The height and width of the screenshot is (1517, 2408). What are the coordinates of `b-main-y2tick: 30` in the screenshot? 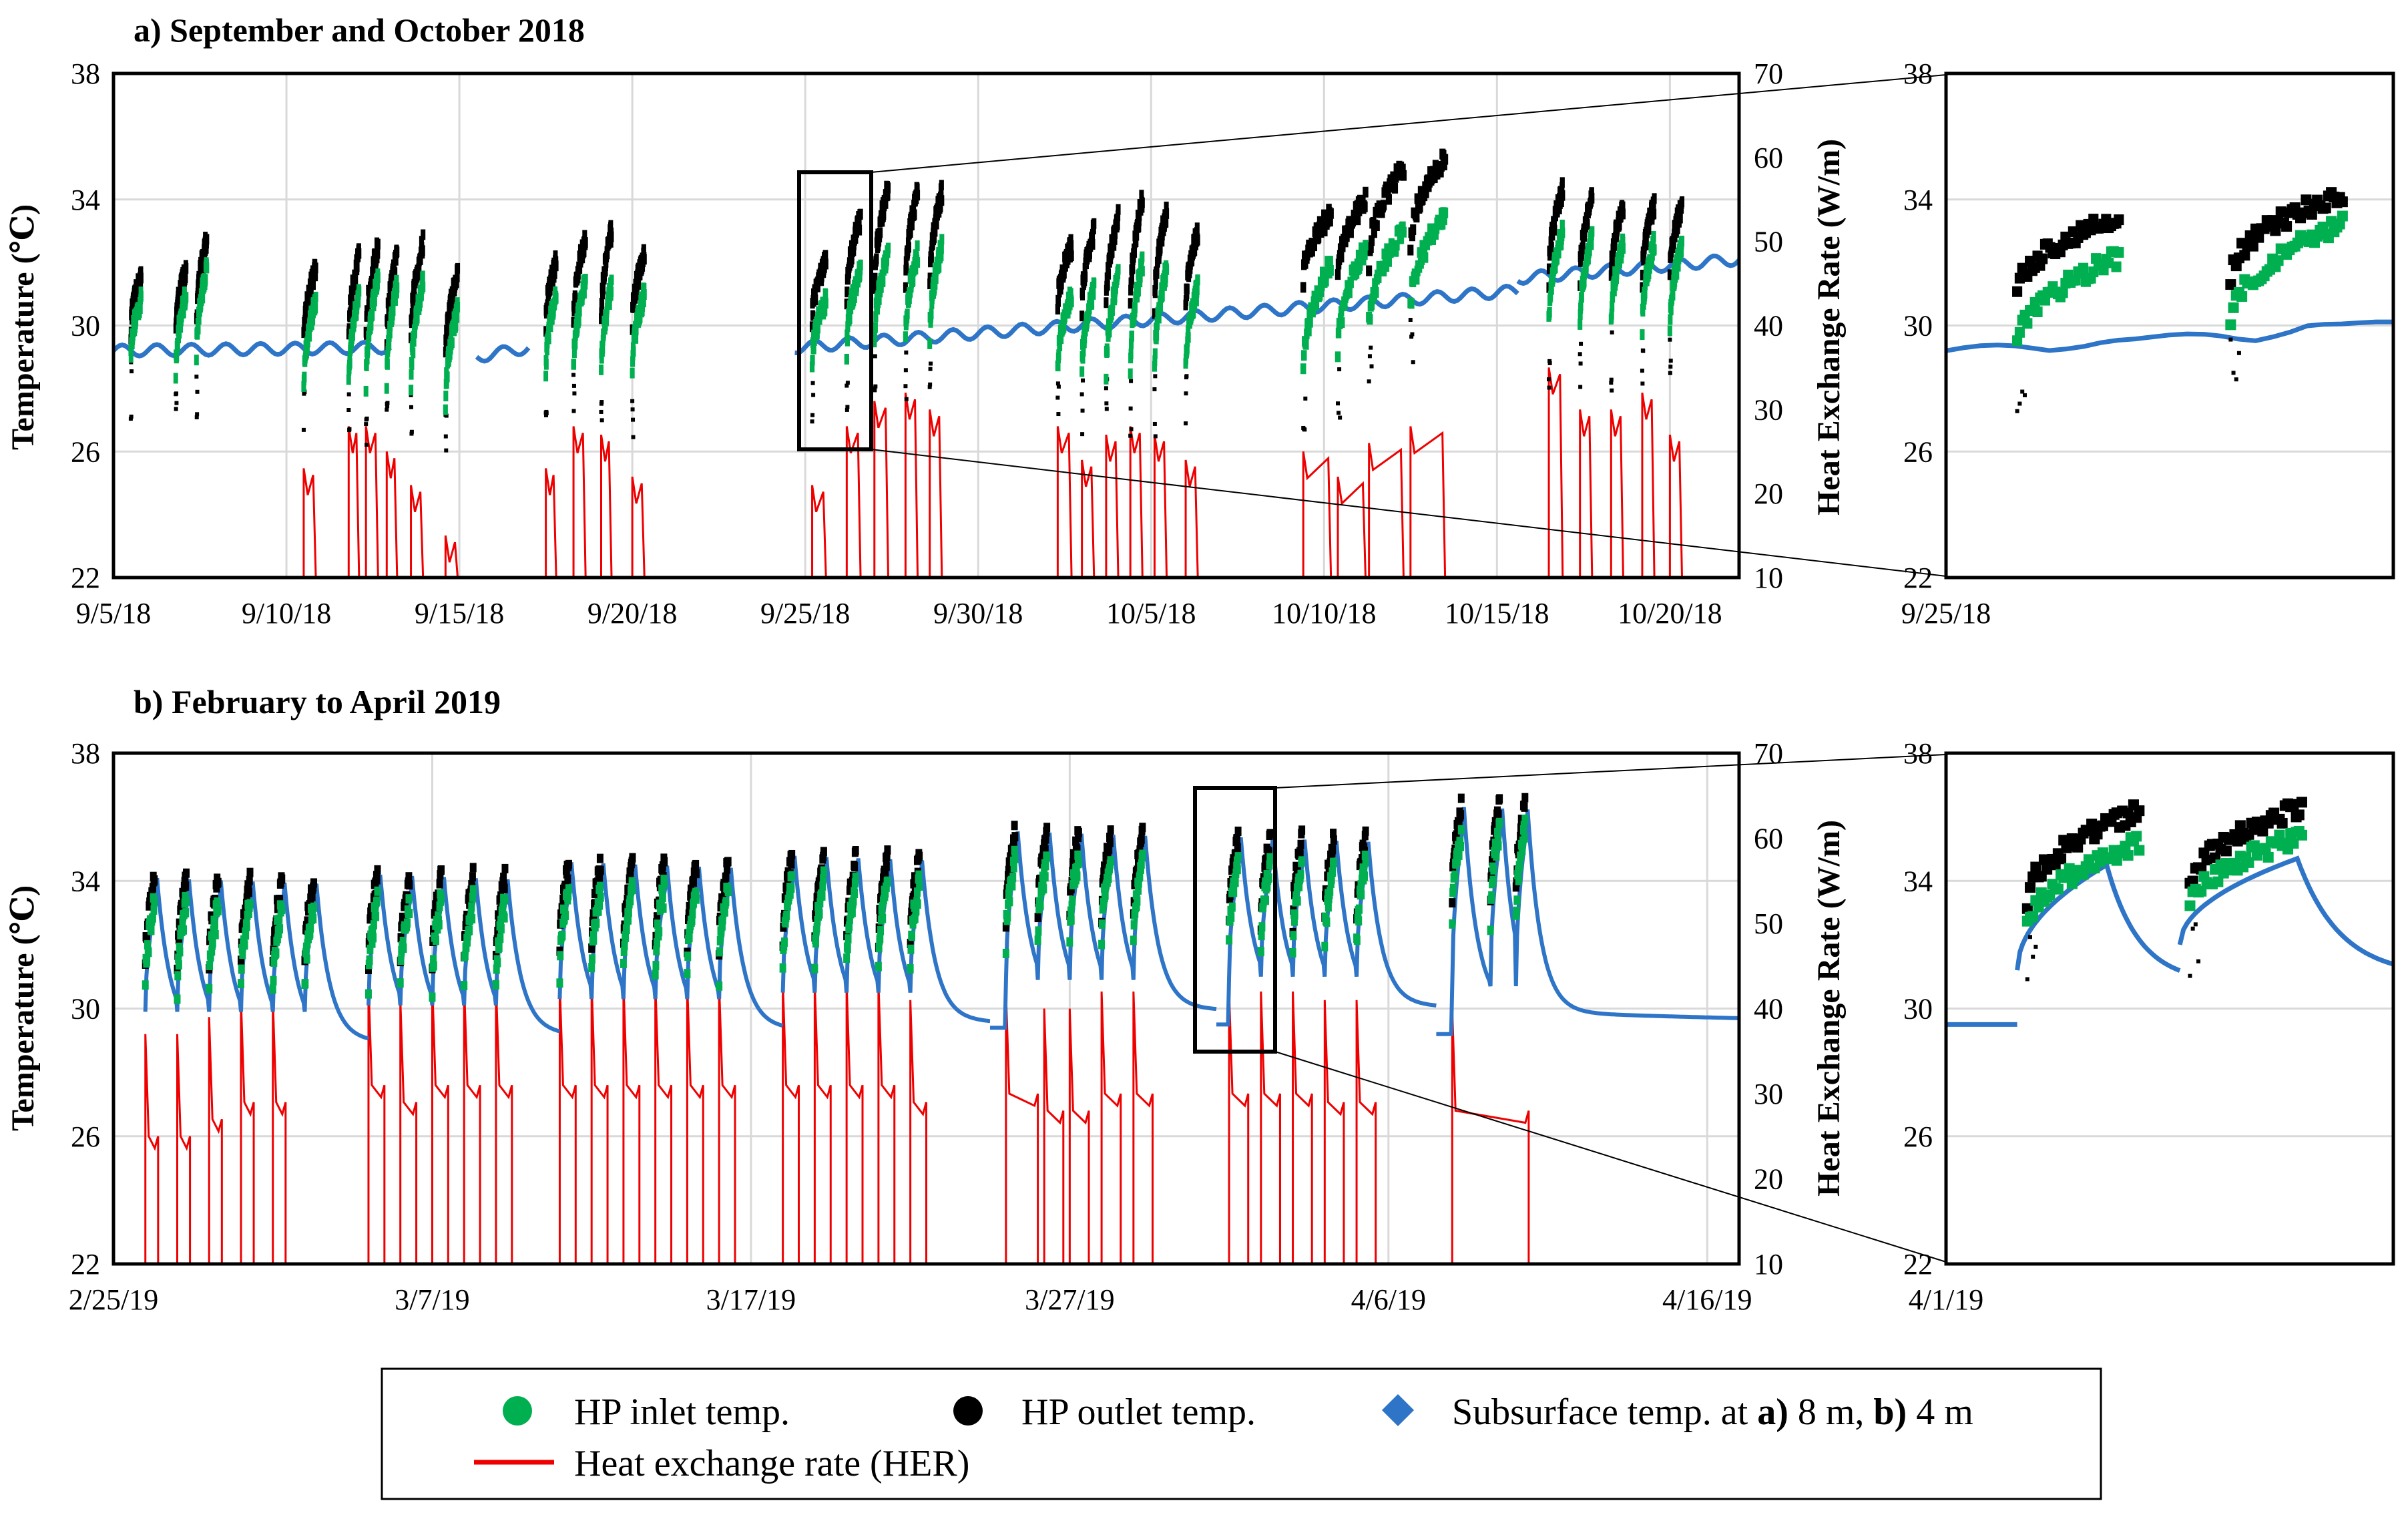 It's located at (1769, 1094).